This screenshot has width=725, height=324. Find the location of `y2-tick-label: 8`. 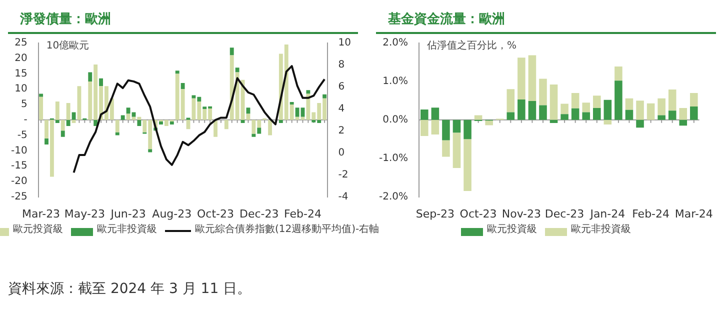

y2-tick-label: 8 is located at coordinates (341, 65).